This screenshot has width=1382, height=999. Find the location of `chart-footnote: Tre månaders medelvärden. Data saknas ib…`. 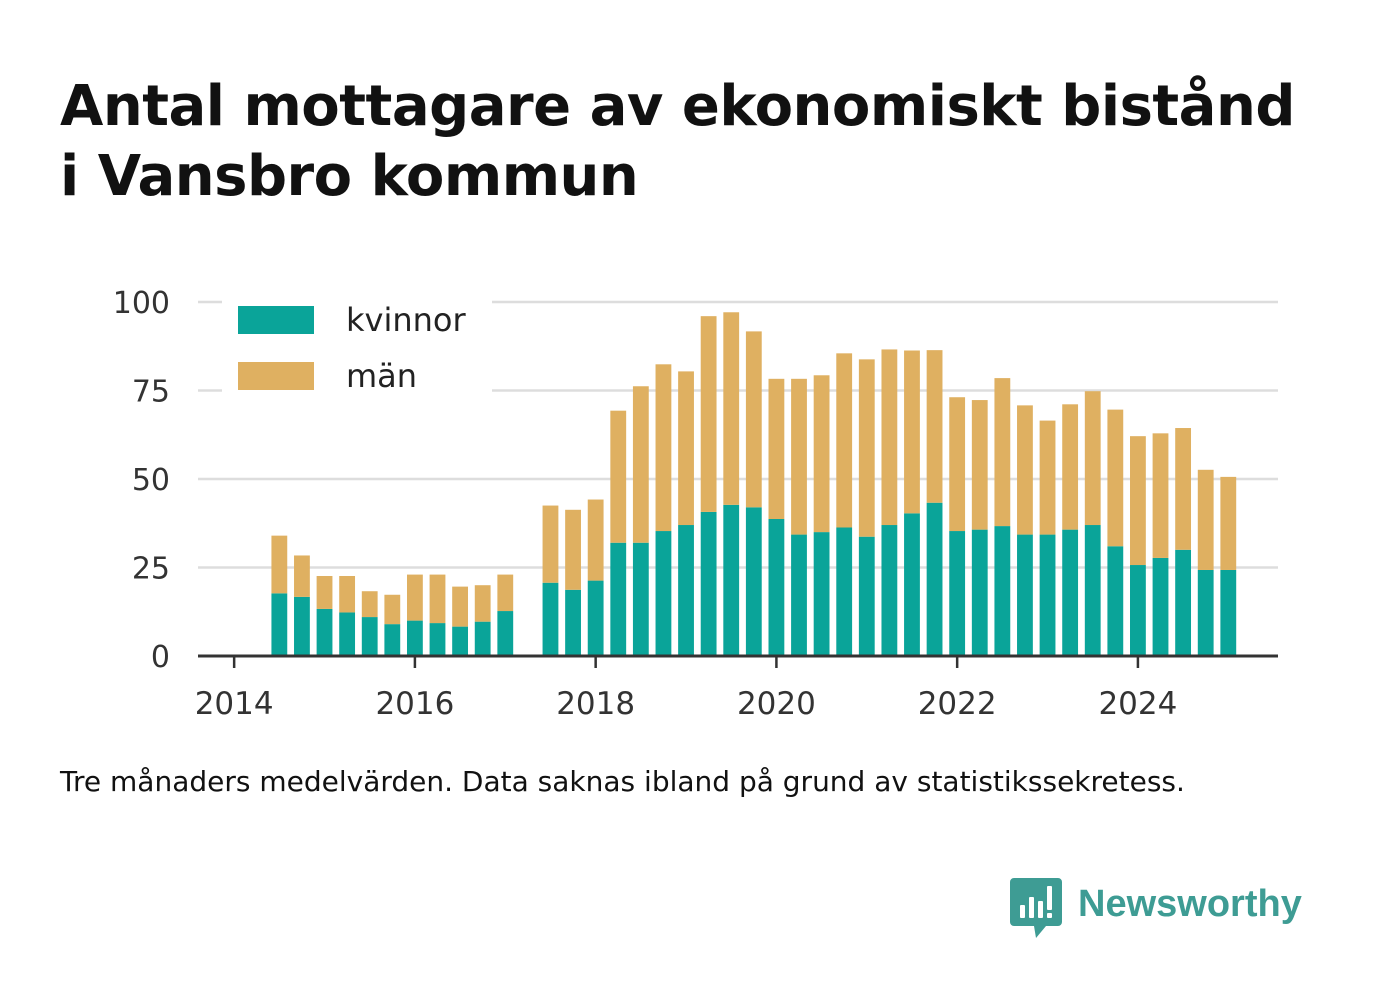

chart-footnote: Tre månaders medelvärden. Data saknas ib… is located at coordinates (622, 781).